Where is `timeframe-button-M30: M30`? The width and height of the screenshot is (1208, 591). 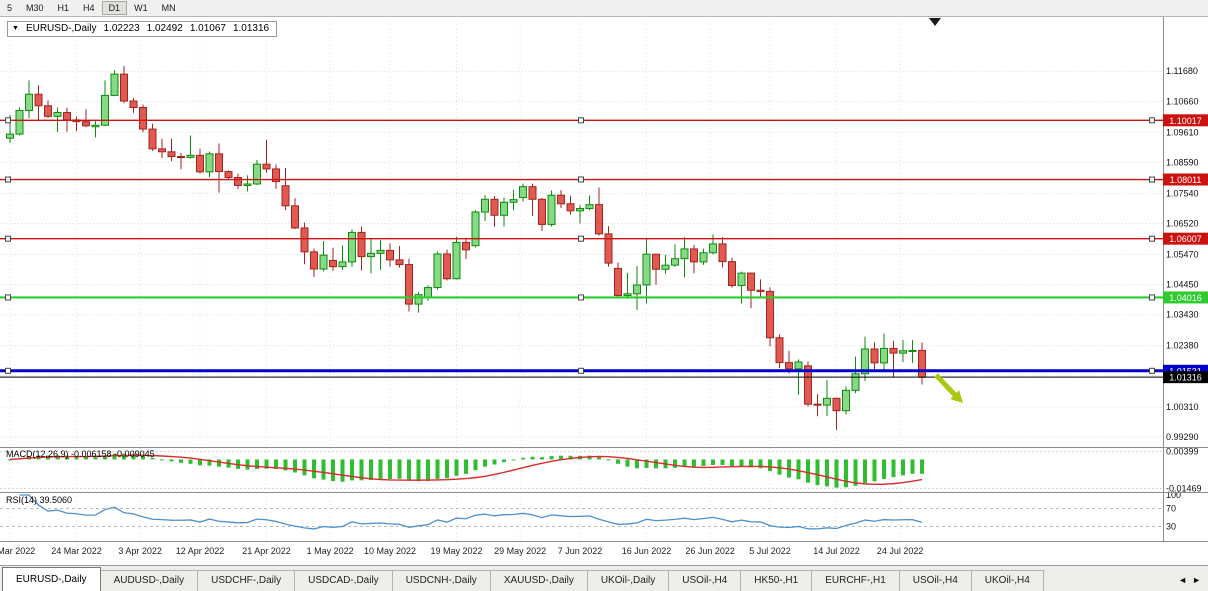
timeframe-button-M30: M30 is located at coordinates (35, 8).